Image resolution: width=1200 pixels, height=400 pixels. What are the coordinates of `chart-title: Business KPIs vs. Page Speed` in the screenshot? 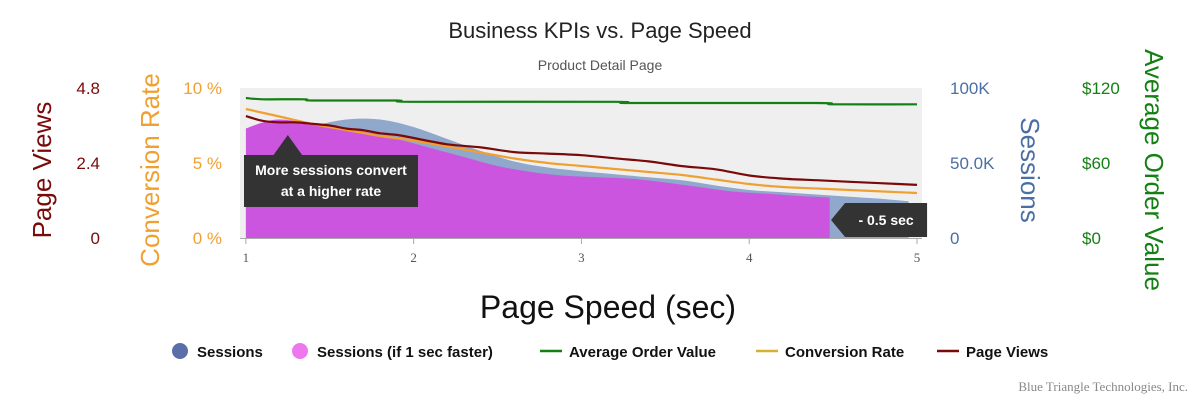 It's located at (599, 30).